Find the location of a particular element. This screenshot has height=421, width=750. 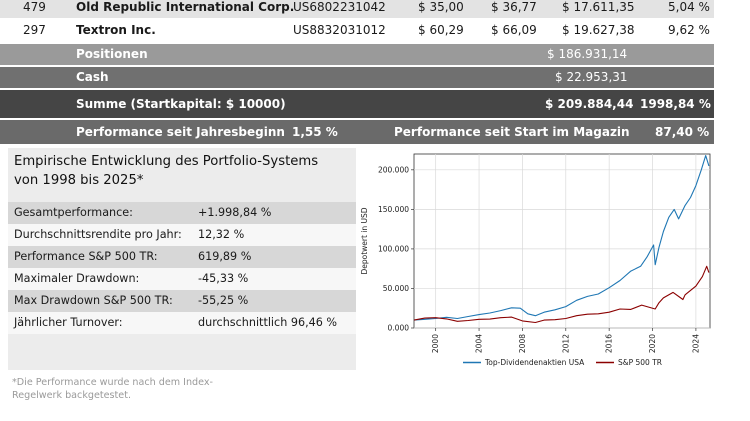

summe-percent: 1998,84 % is located at coordinates (675, 104).